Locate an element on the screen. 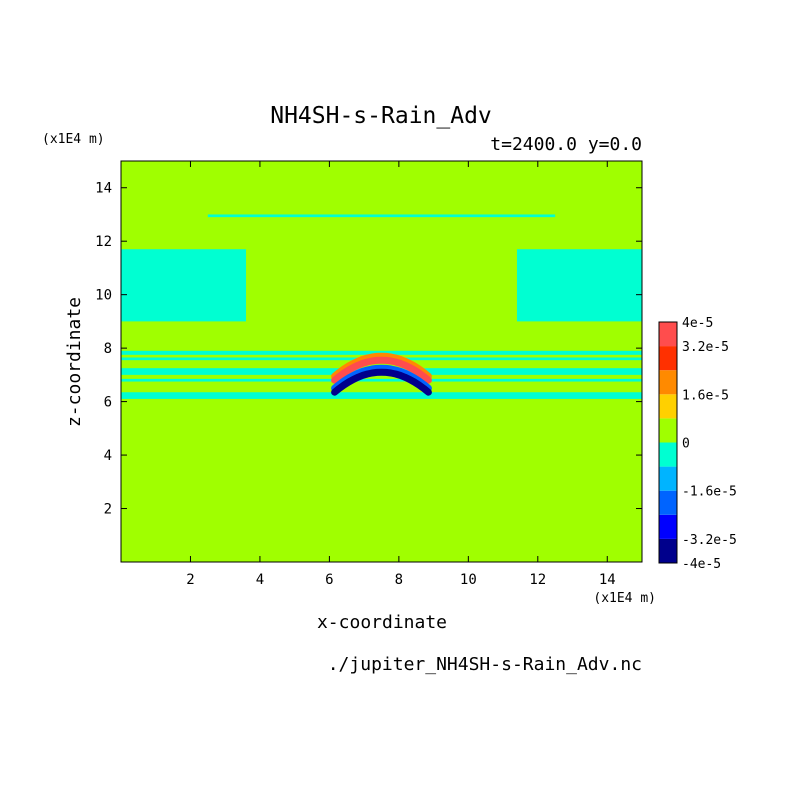 The height and width of the screenshot is (804, 804). x-axis-title: x-coordinate is located at coordinates (382, 622).